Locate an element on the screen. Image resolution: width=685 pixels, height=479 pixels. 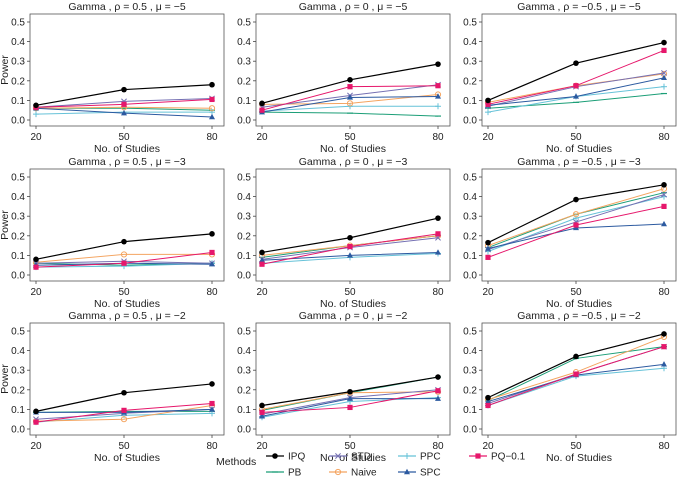
legend-item-std: STD is located at coordinates (350, 457).